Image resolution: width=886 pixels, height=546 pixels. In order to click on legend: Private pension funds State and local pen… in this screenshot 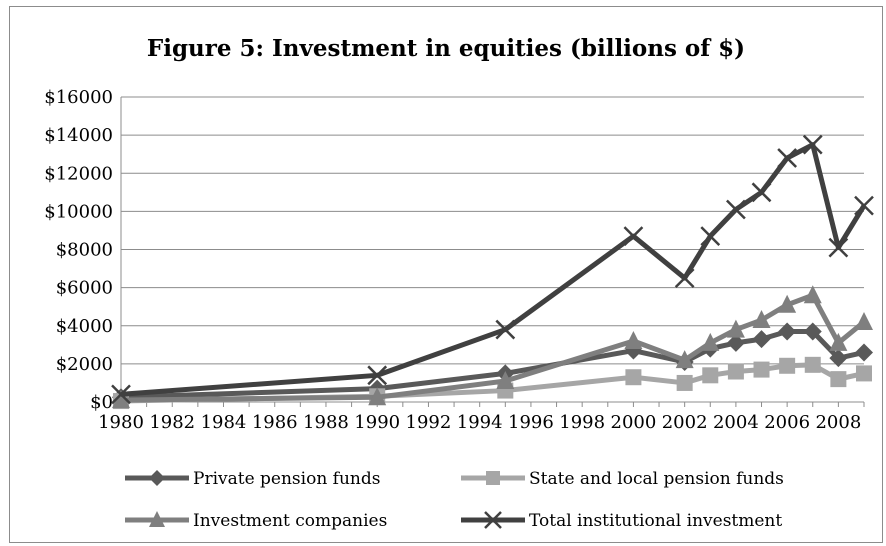, I will do `click(454, 500)`.